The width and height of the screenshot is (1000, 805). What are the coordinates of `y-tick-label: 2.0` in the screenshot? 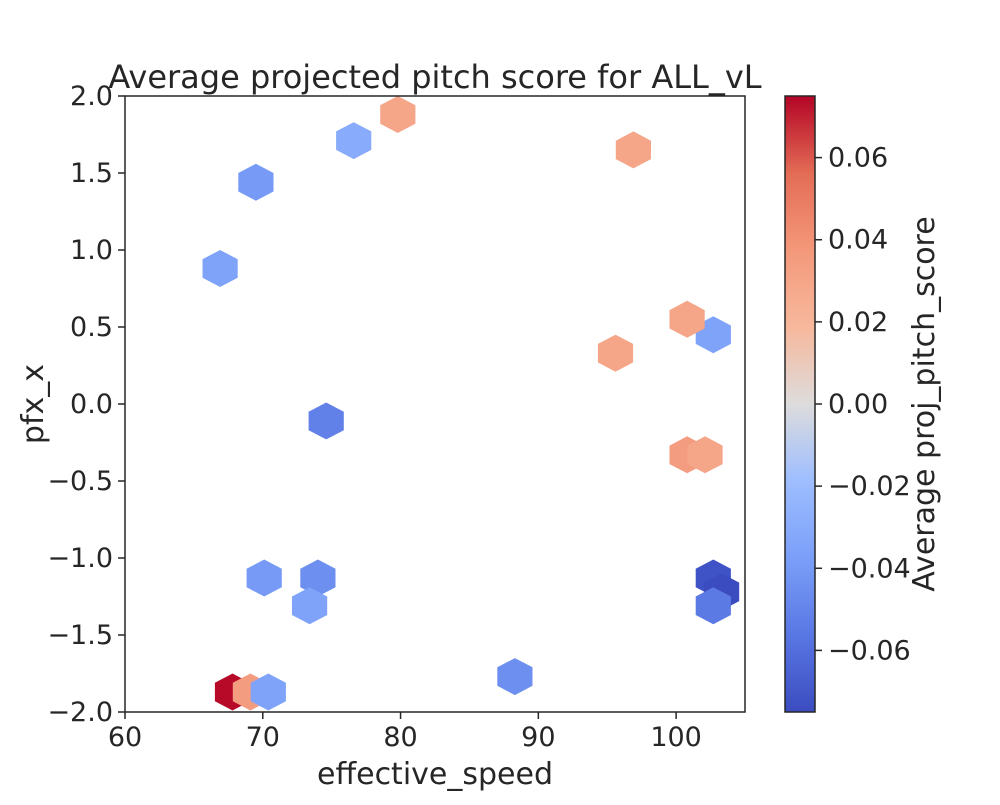 It's located at (91, 96).